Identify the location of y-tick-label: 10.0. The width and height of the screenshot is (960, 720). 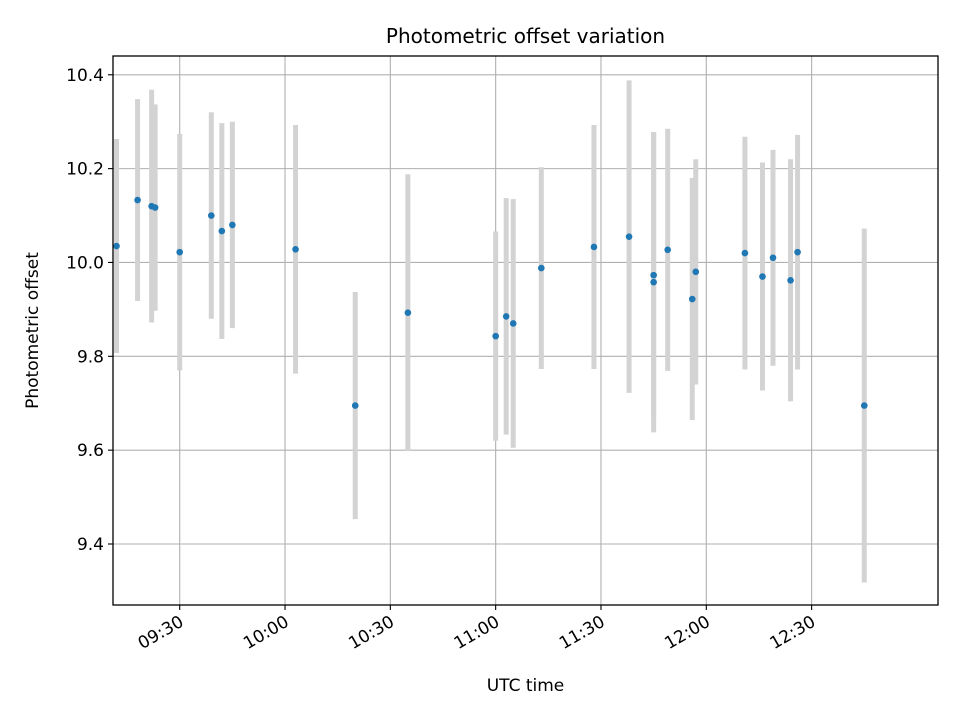
(85, 263).